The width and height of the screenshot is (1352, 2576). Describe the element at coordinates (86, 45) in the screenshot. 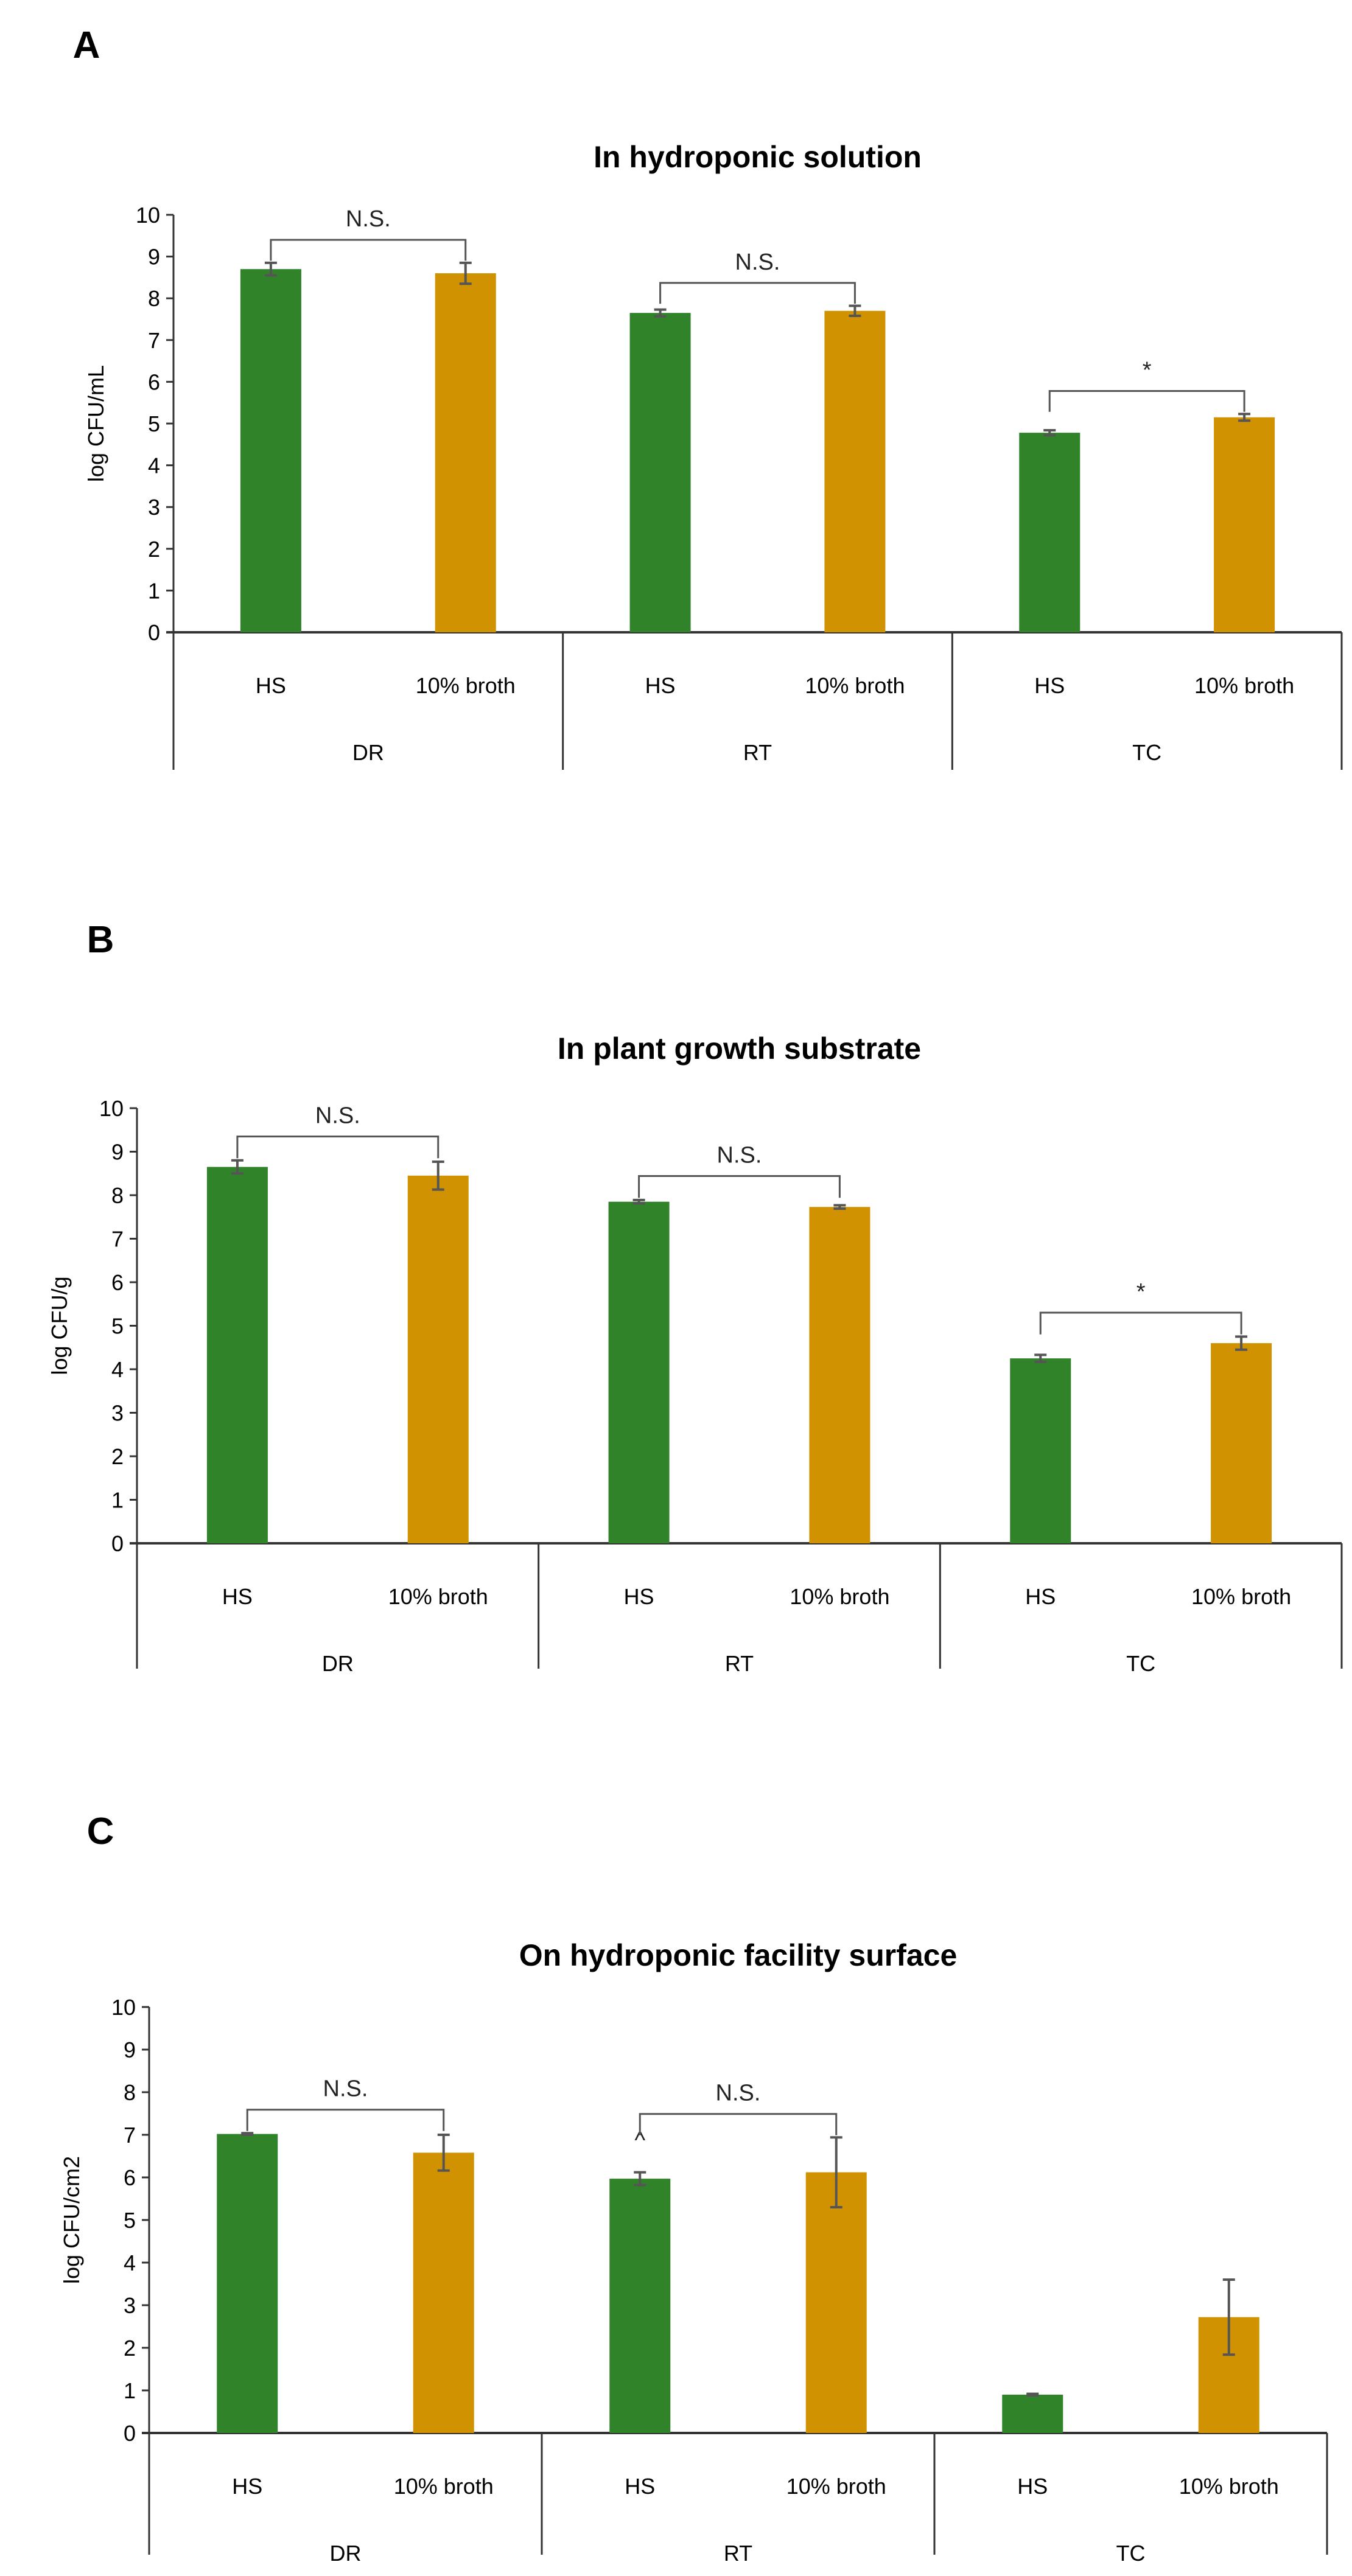

I see `panel-label: A` at that location.